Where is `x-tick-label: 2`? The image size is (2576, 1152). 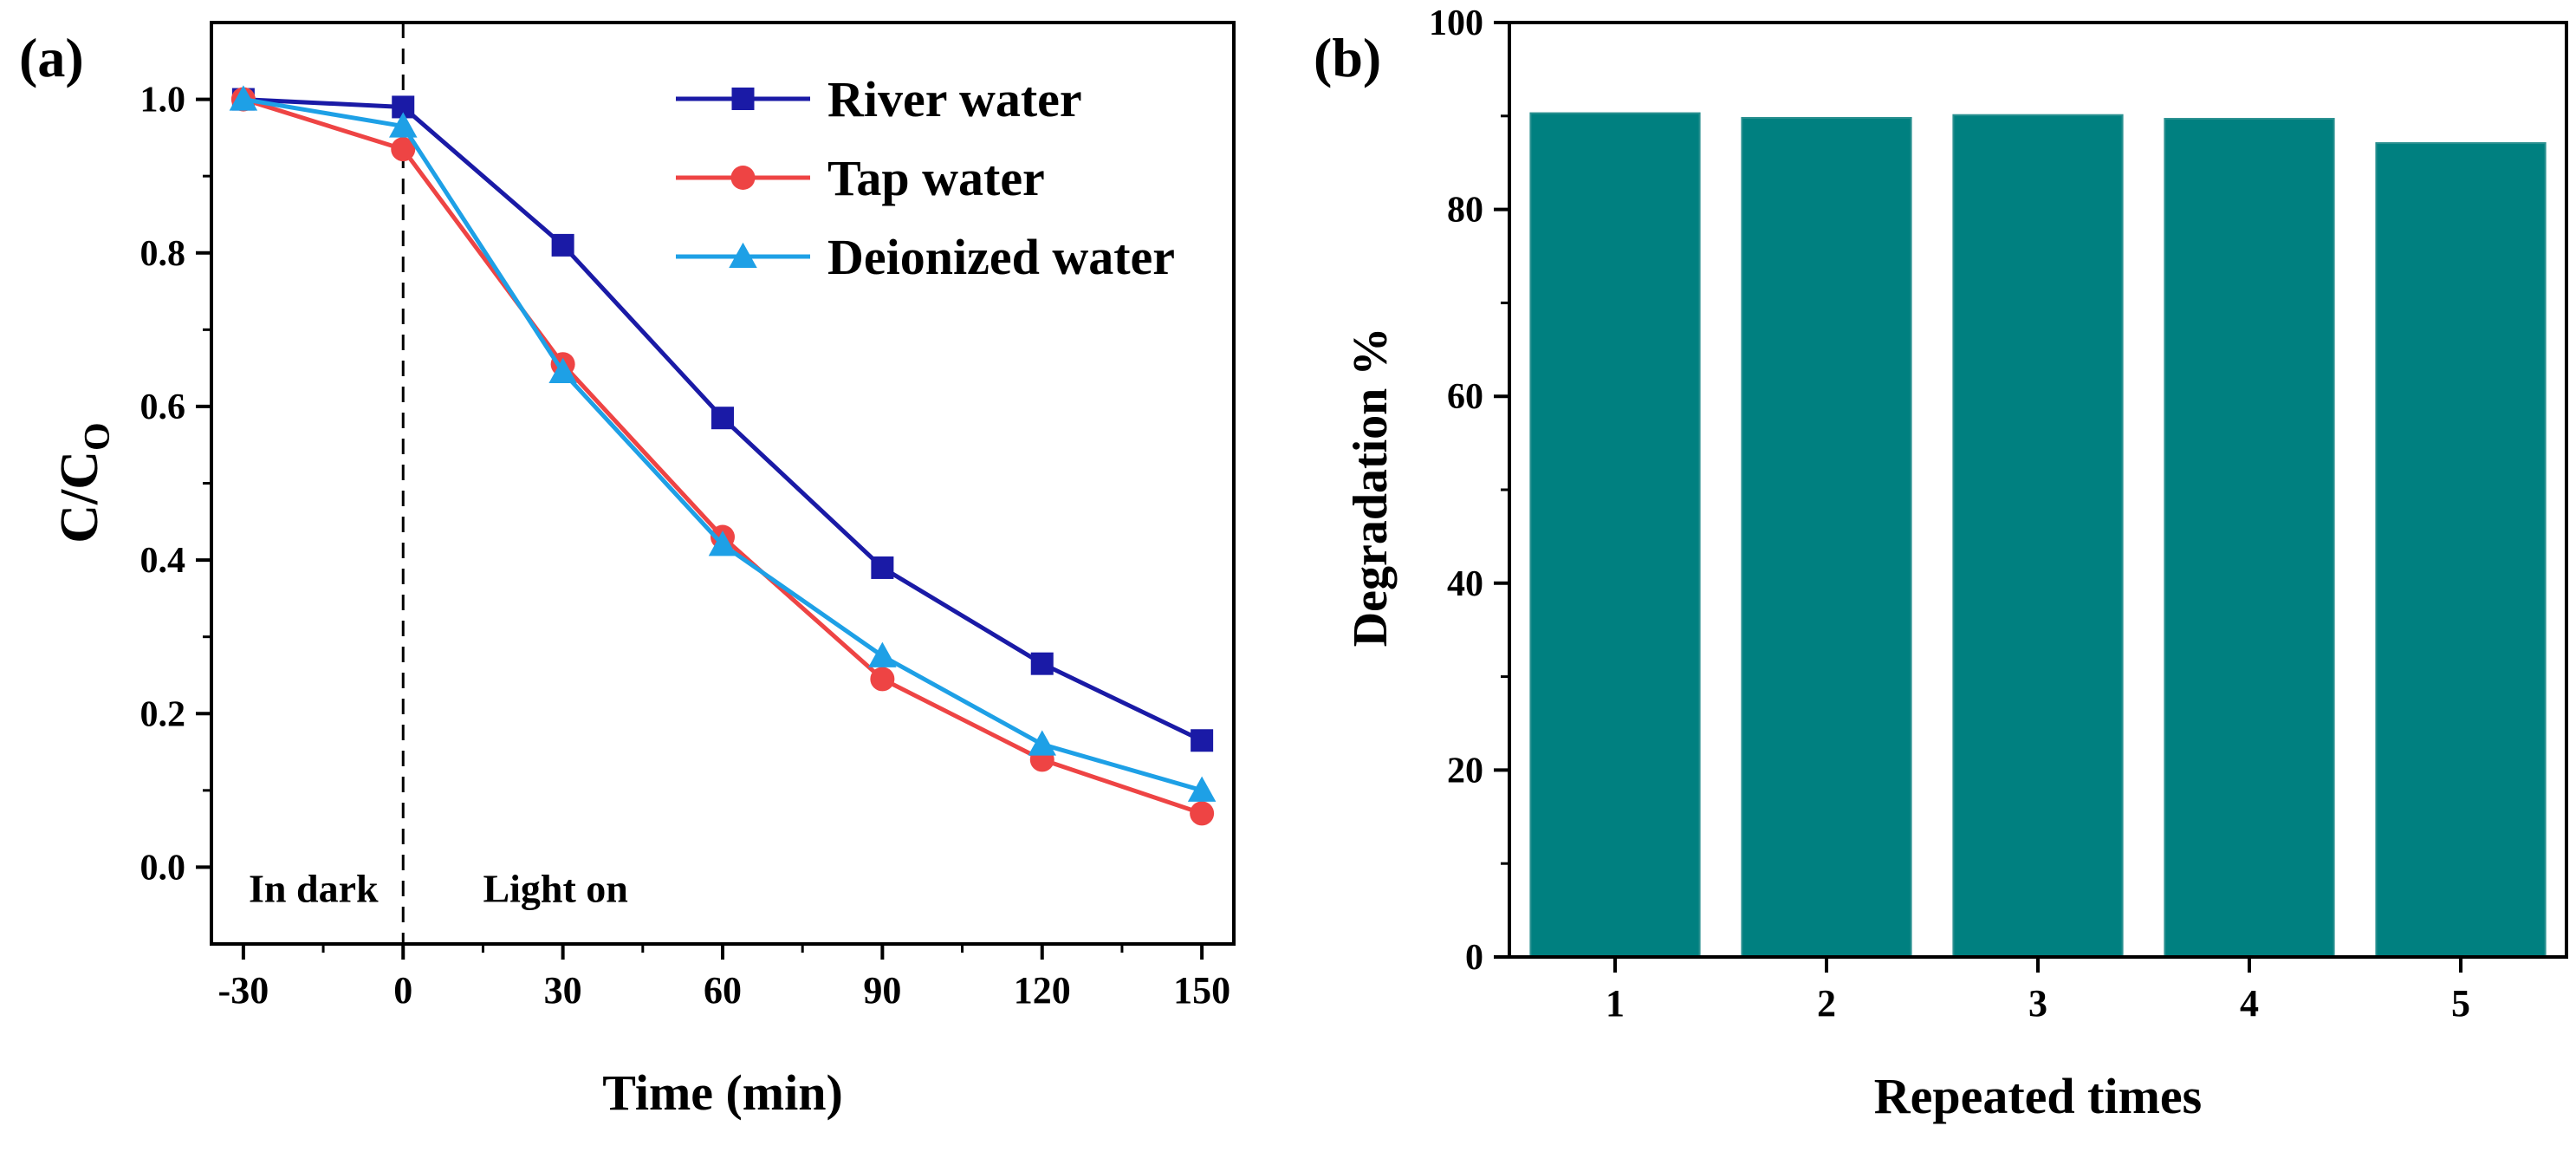 x-tick-label: 2 is located at coordinates (1827, 1003).